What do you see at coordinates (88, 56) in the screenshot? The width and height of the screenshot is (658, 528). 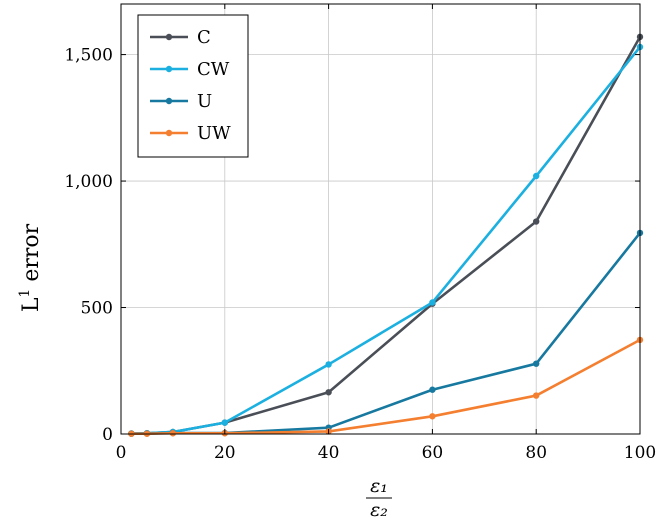 I see `y-tick-label: 1,500` at bounding box center [88, 56].